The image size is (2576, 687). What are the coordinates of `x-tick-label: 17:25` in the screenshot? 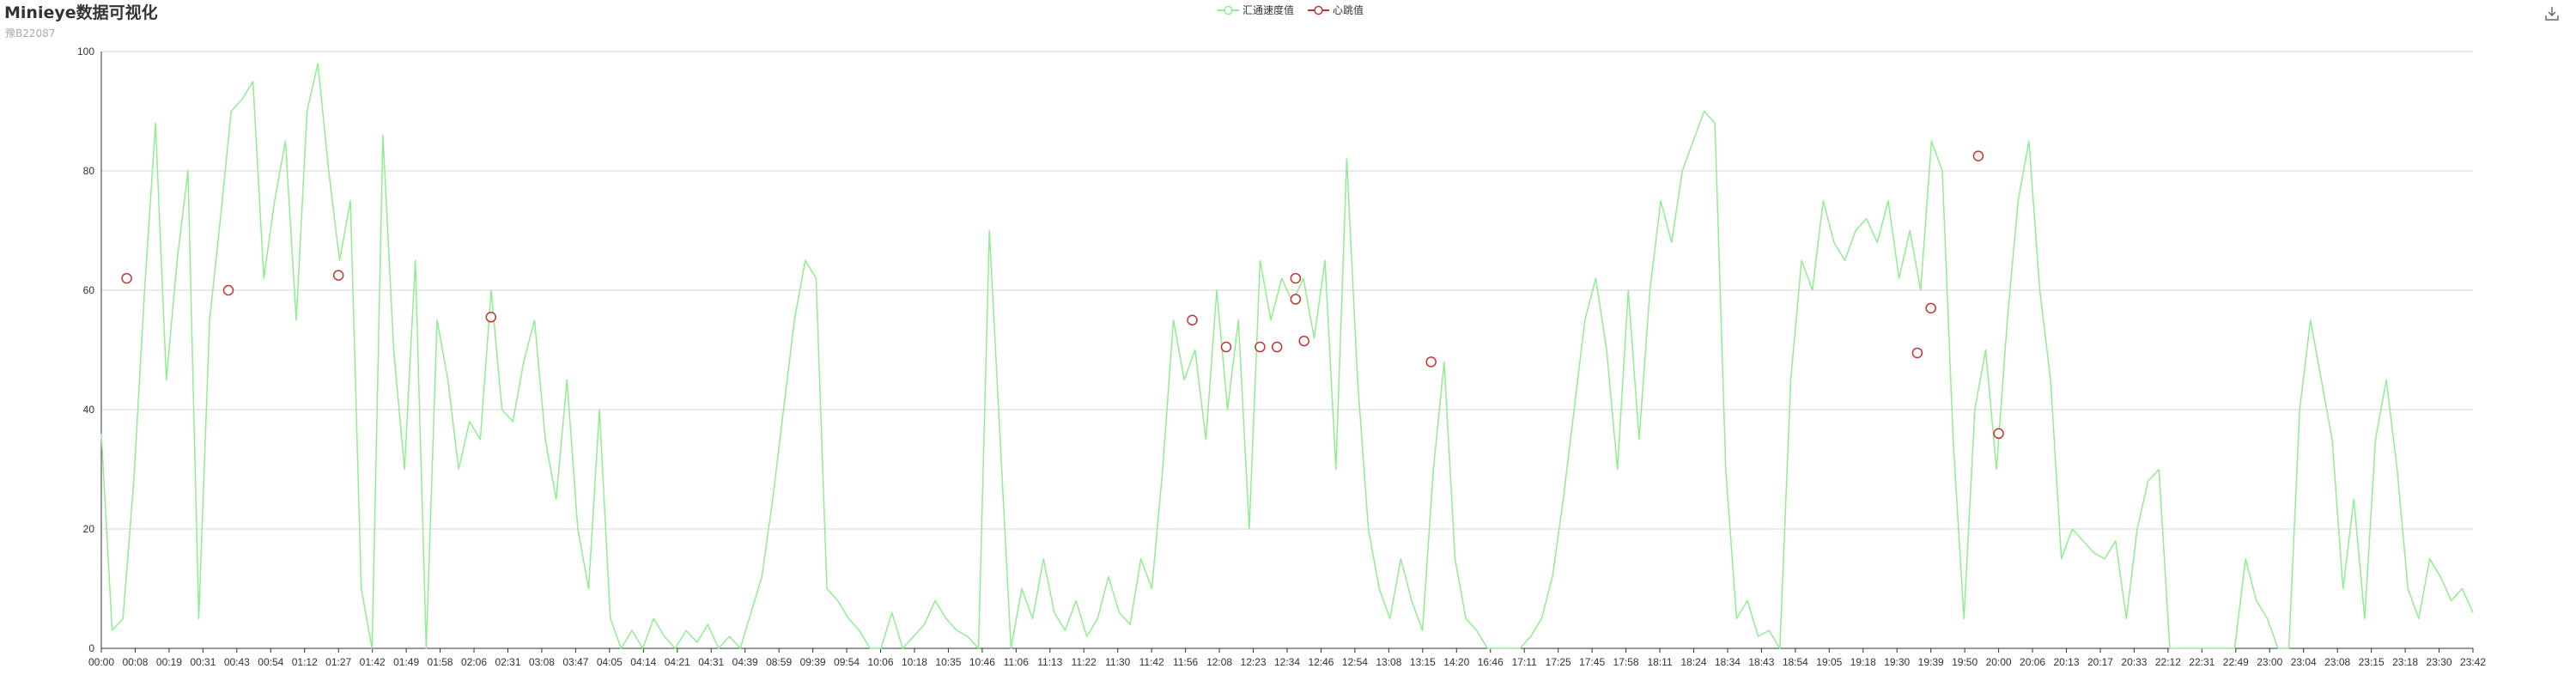 It's located at (1558, 662).